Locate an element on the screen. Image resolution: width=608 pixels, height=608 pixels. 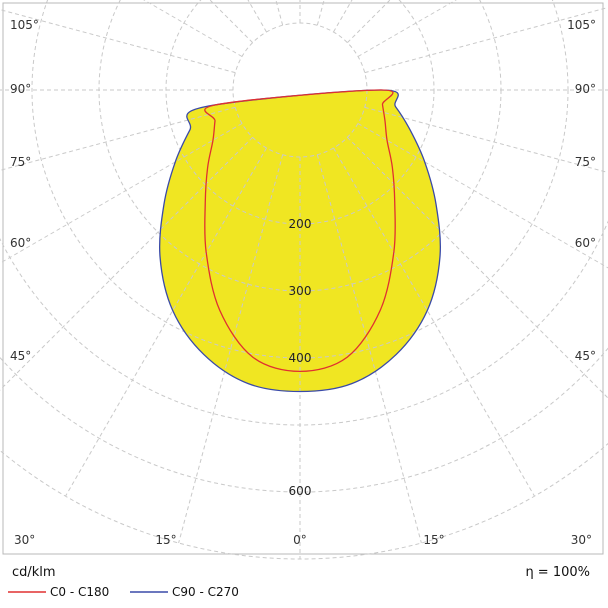
angle-label-bottom-0: 0° is located at coordinates (300, 540).